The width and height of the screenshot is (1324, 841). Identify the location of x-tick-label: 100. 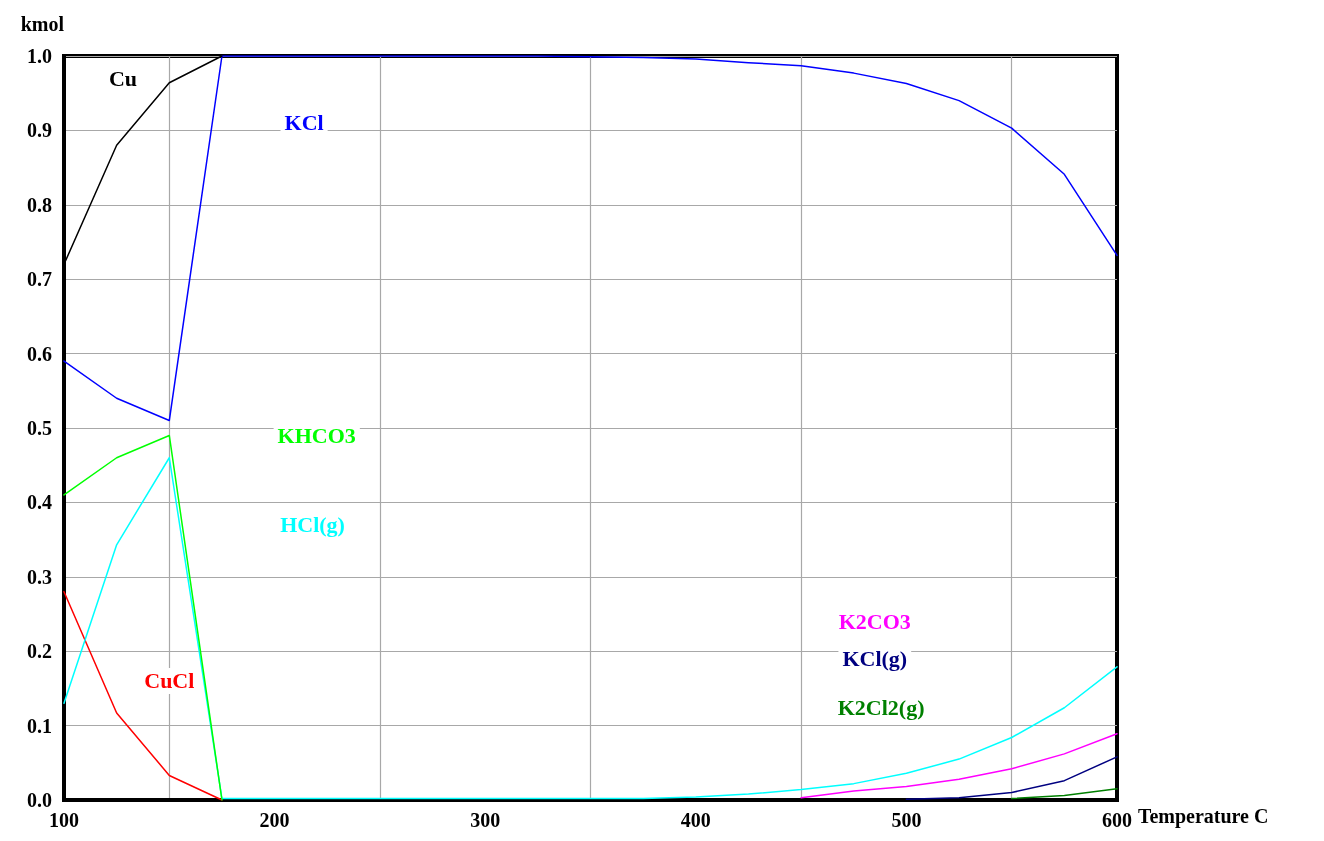
(64, 820).